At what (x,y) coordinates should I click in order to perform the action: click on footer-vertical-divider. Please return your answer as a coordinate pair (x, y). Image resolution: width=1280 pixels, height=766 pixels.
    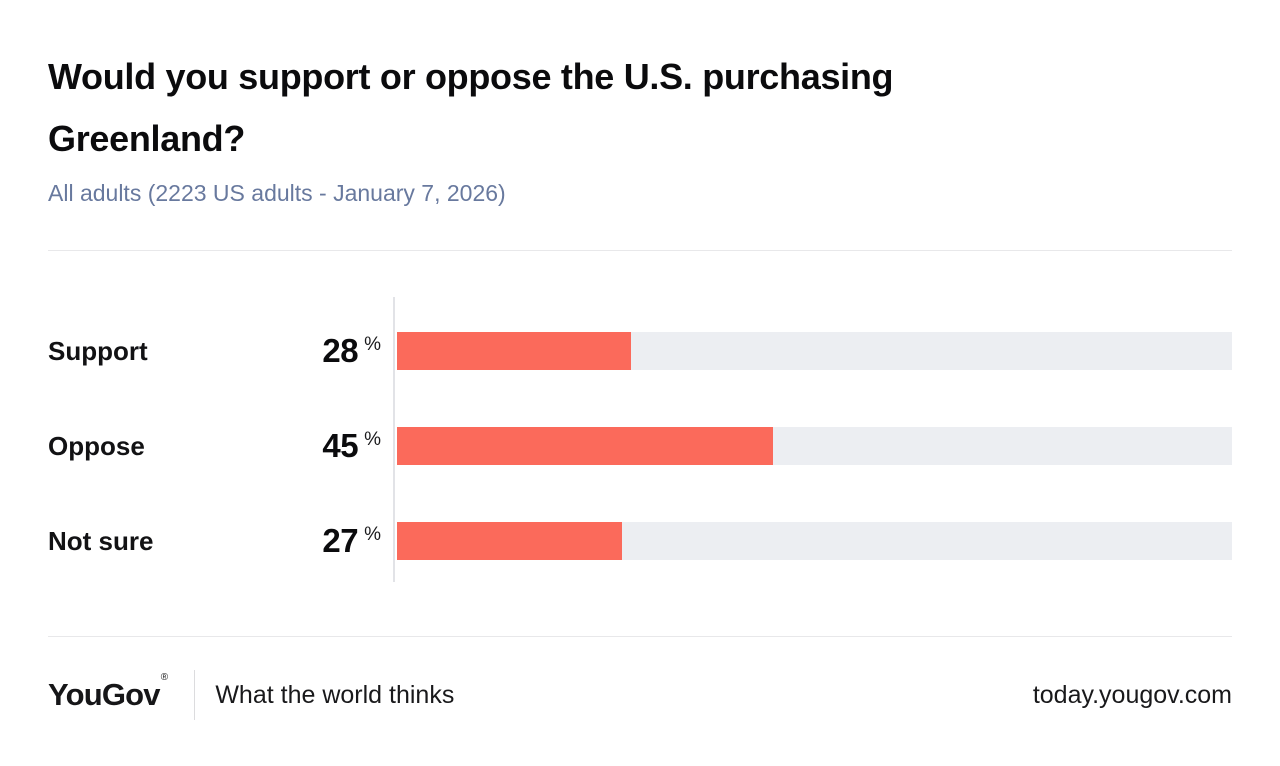
    Looking at the image, I should click on (195, 695).